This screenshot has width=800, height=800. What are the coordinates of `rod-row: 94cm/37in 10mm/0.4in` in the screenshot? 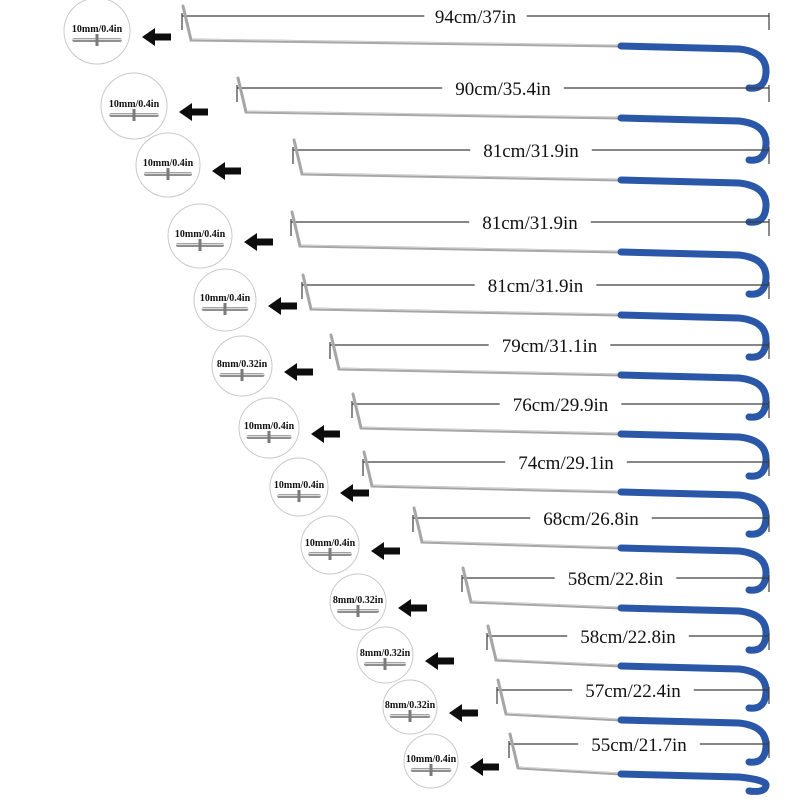 It's located at (416, 46).